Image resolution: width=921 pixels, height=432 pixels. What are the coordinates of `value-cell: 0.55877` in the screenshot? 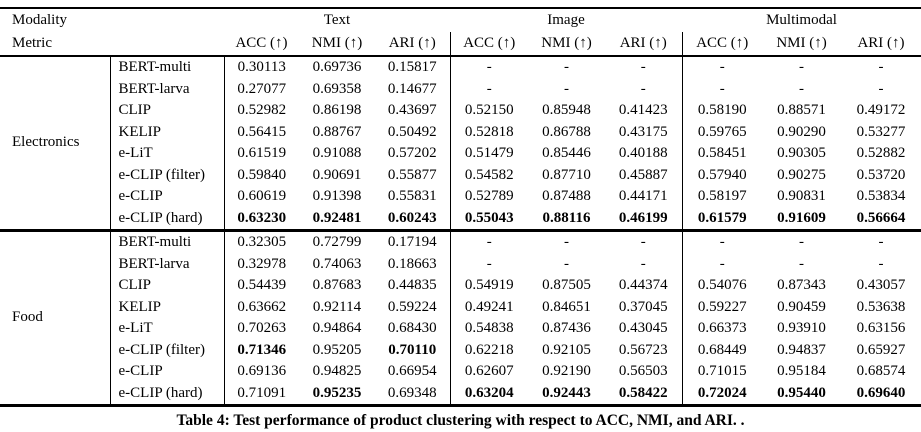 It's located at (412, 174).